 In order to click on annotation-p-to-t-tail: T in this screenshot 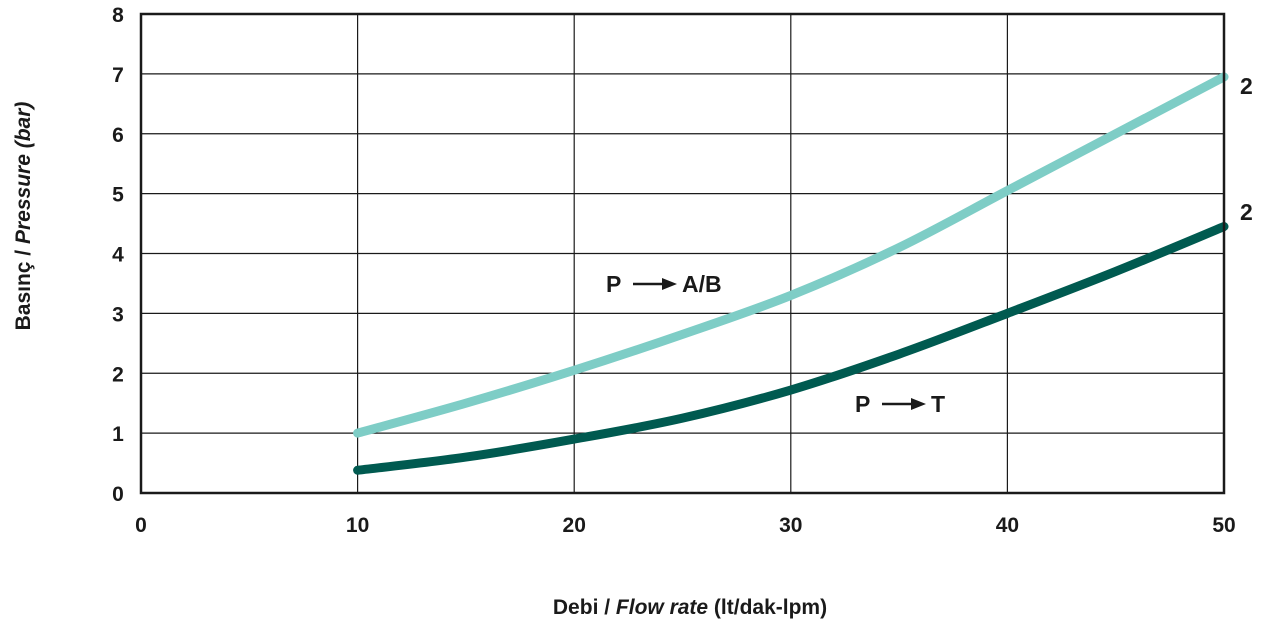, I will do `click(938, 404)`.